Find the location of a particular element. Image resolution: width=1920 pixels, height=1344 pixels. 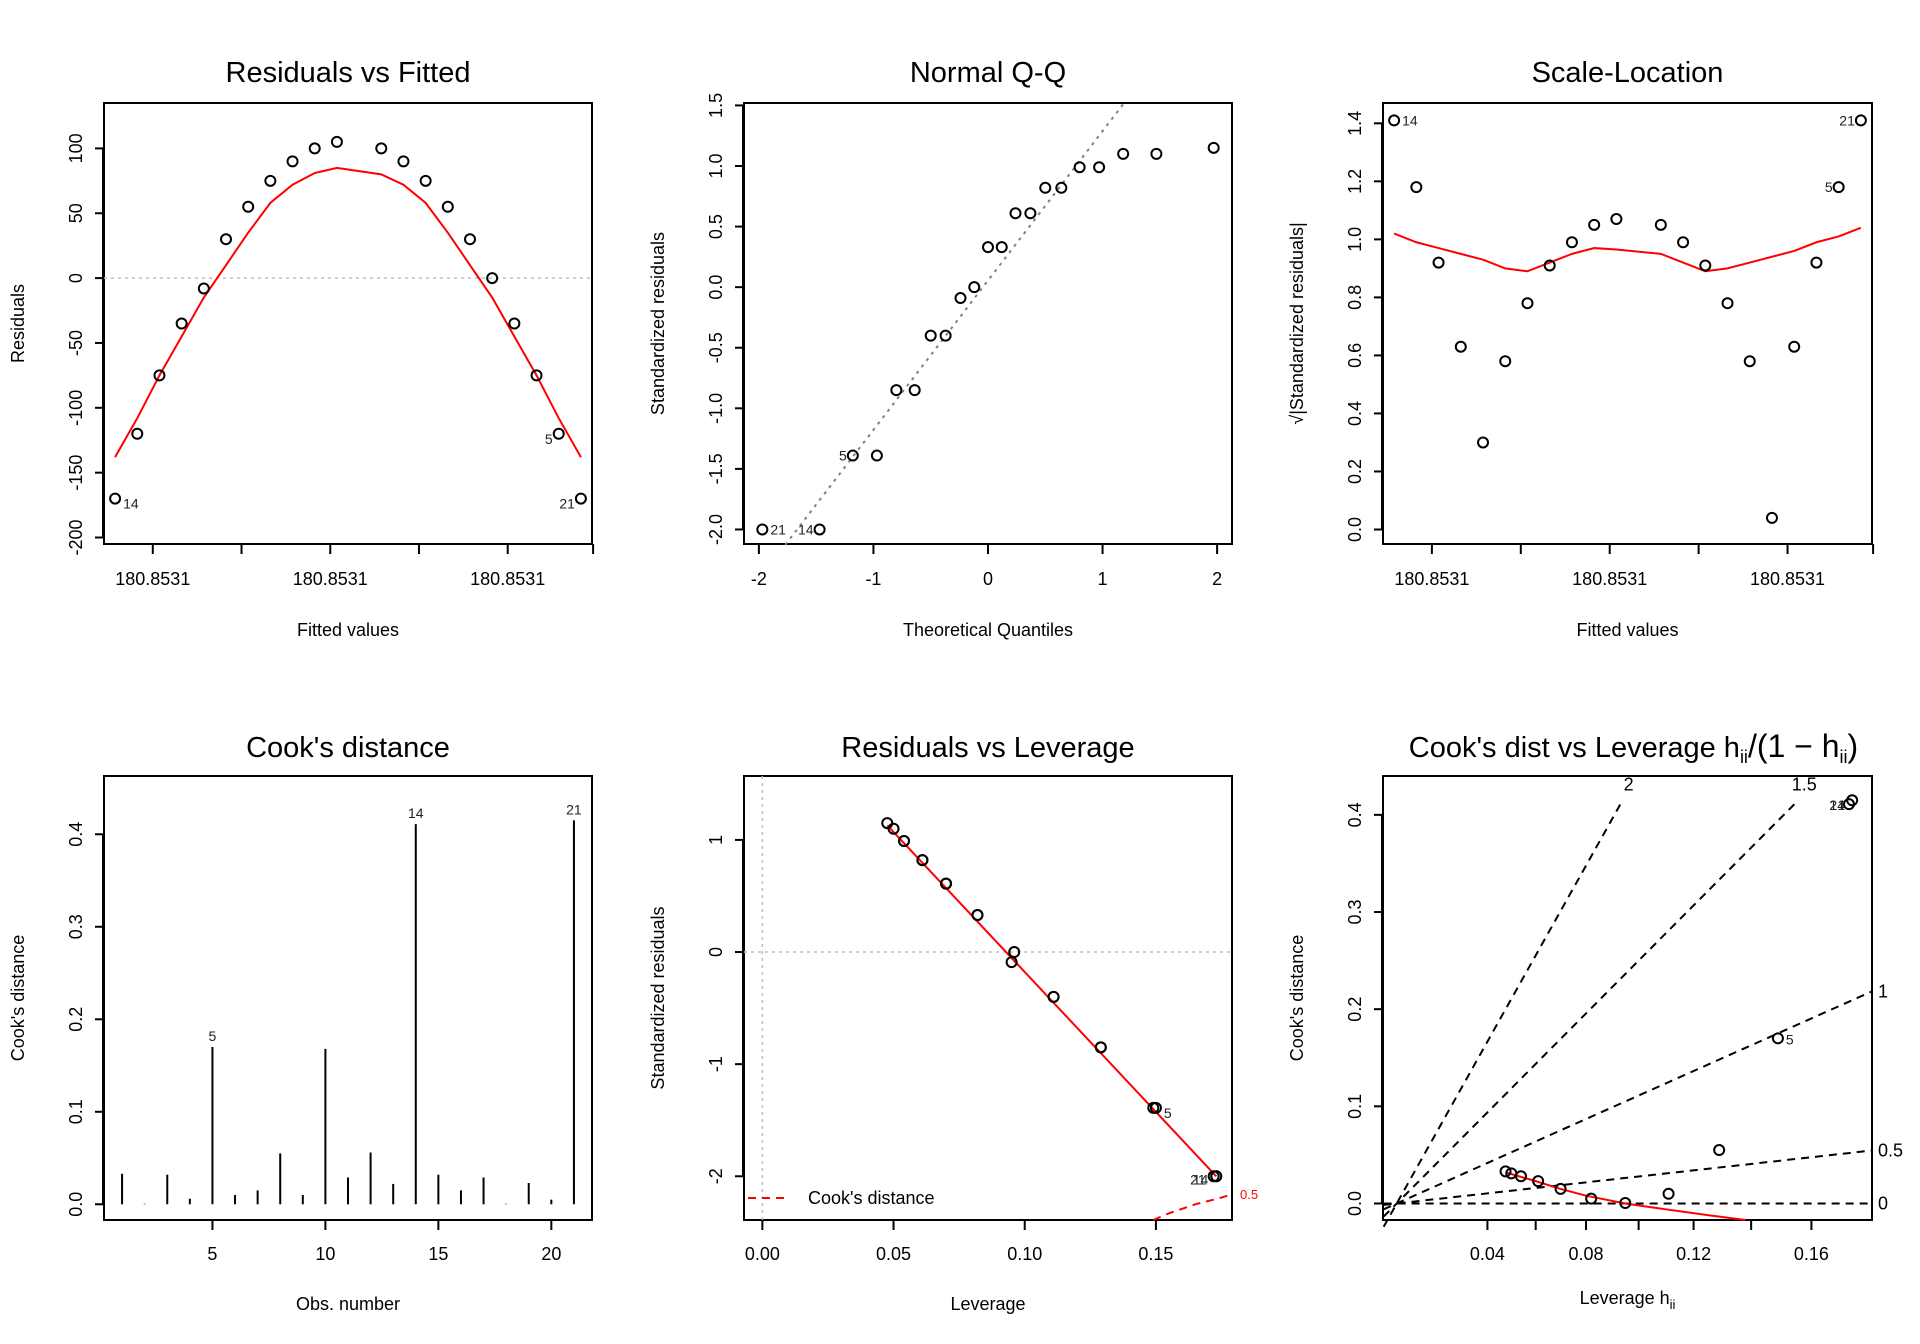

legend-label: Cook's distance is located at coordinates (871, 1198).